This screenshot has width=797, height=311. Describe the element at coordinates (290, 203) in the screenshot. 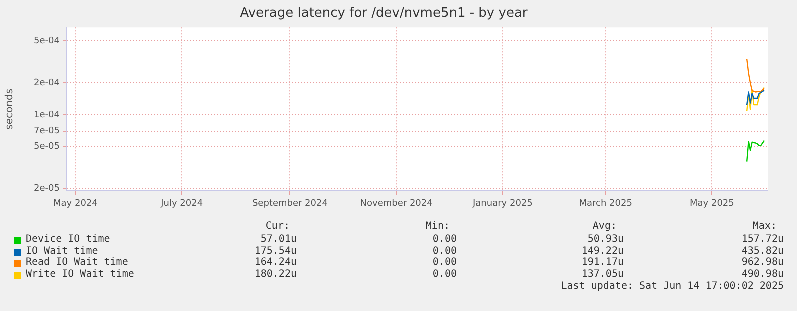

I see `x-tick-label: September 2024` at that location.